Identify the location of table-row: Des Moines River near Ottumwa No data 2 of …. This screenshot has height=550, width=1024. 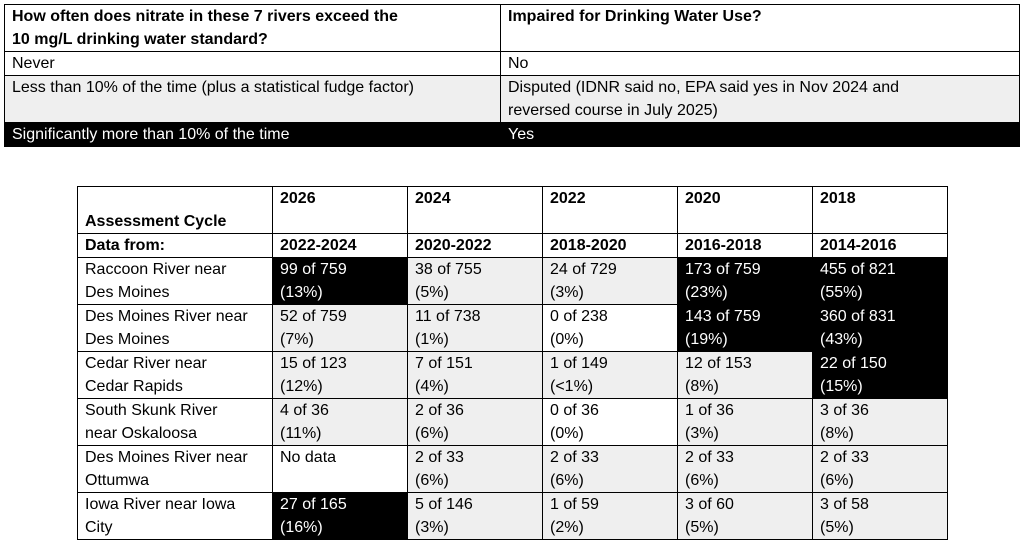
(512, 469).